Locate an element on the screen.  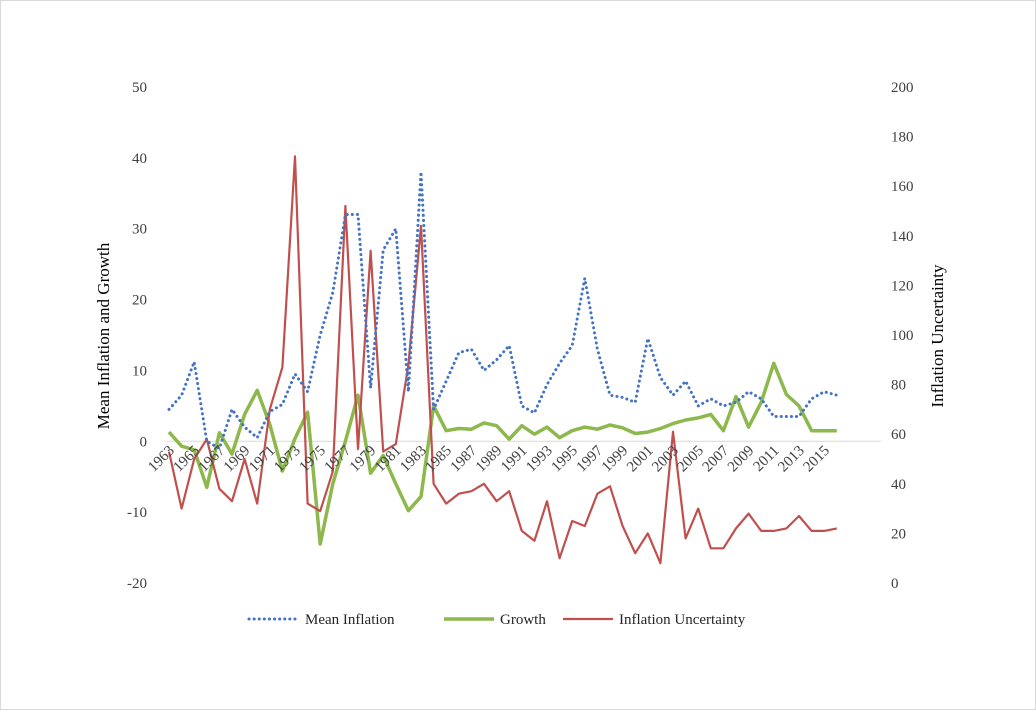
x-tick-label: 2005 is located at coordinates (691, 459).